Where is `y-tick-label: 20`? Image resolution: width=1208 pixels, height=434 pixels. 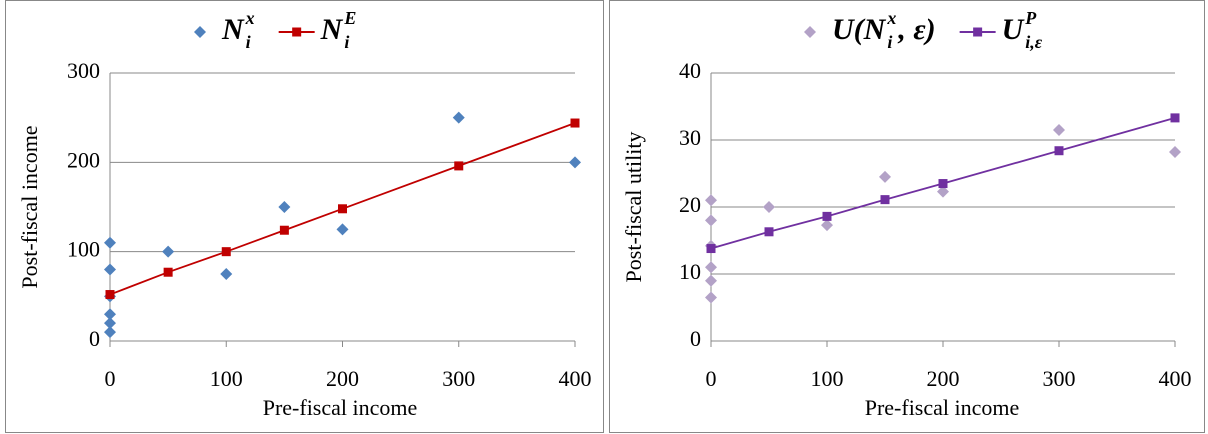 y-tick-label: 20 is located at coordinates (690, 204).